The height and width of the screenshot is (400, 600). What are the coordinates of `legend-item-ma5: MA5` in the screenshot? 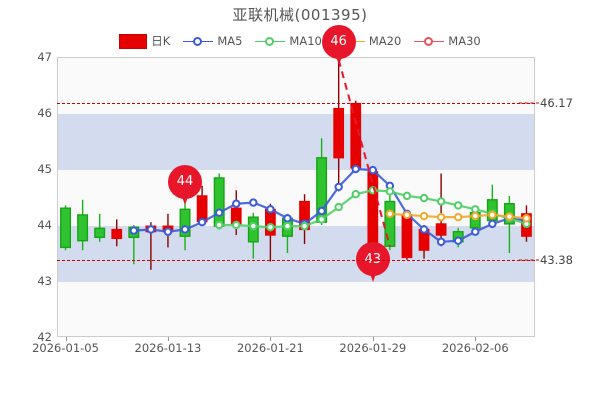 It's located at (212, 41).